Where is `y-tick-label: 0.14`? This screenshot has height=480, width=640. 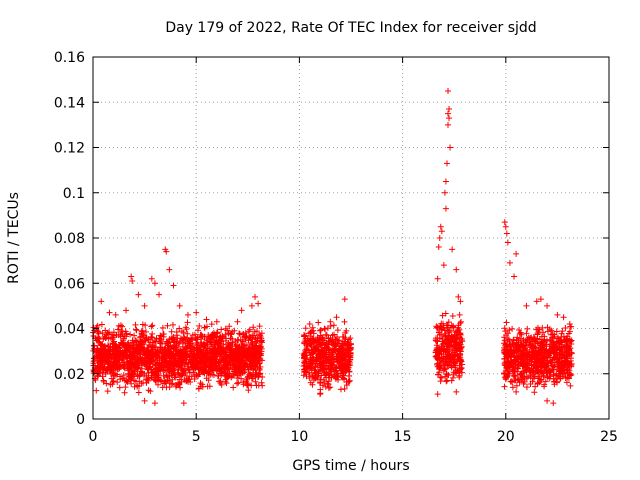 y-tick-label: 0.14 is located at coordinates (69, 103).